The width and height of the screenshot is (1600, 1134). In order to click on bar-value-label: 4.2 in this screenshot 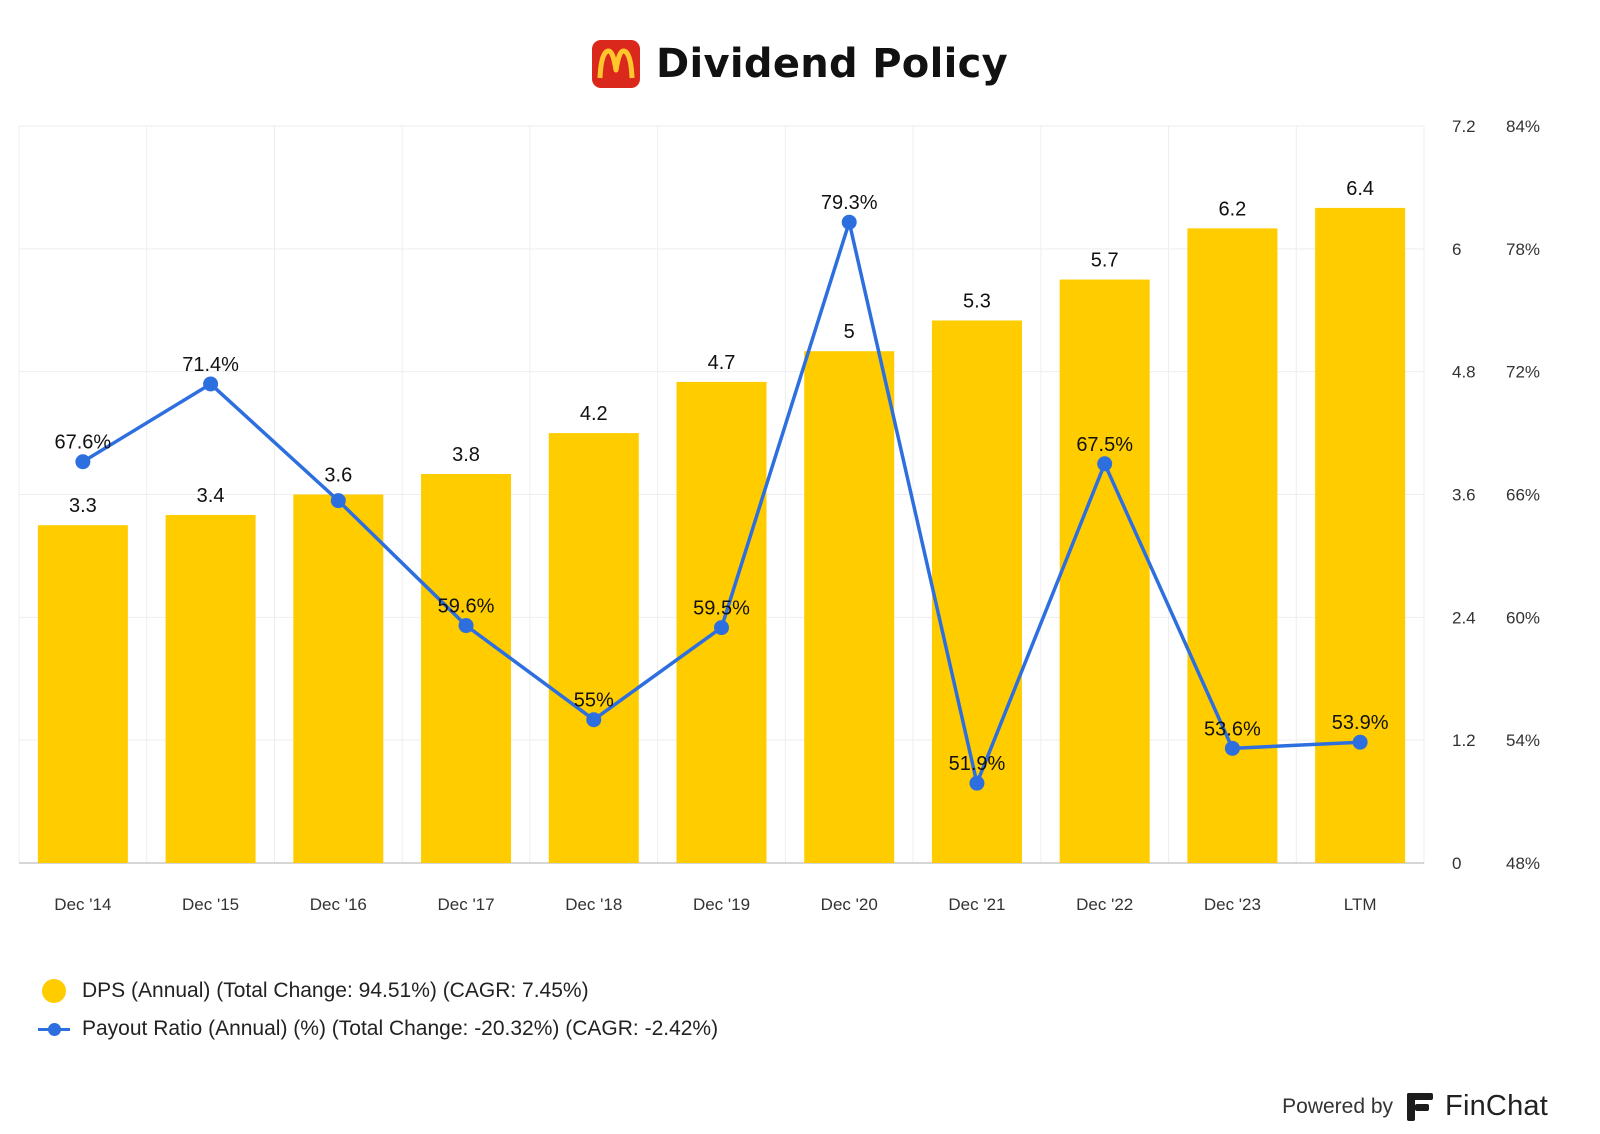, I will do `click(594, 414)`.